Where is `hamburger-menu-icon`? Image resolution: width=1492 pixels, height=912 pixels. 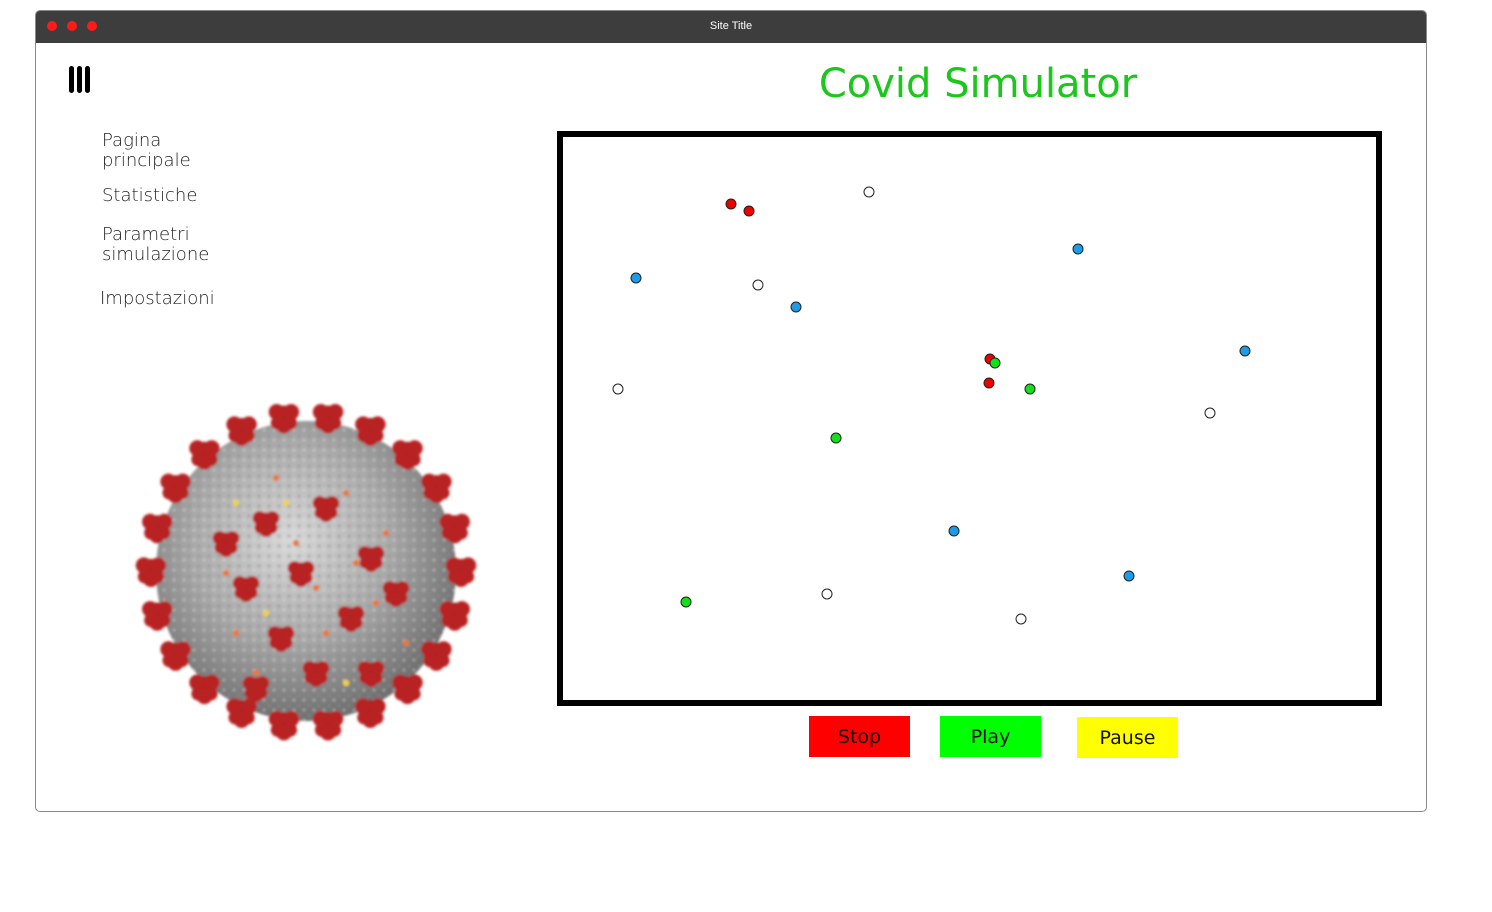 hamburger-menu-icon is located at coordinates (81, 80).